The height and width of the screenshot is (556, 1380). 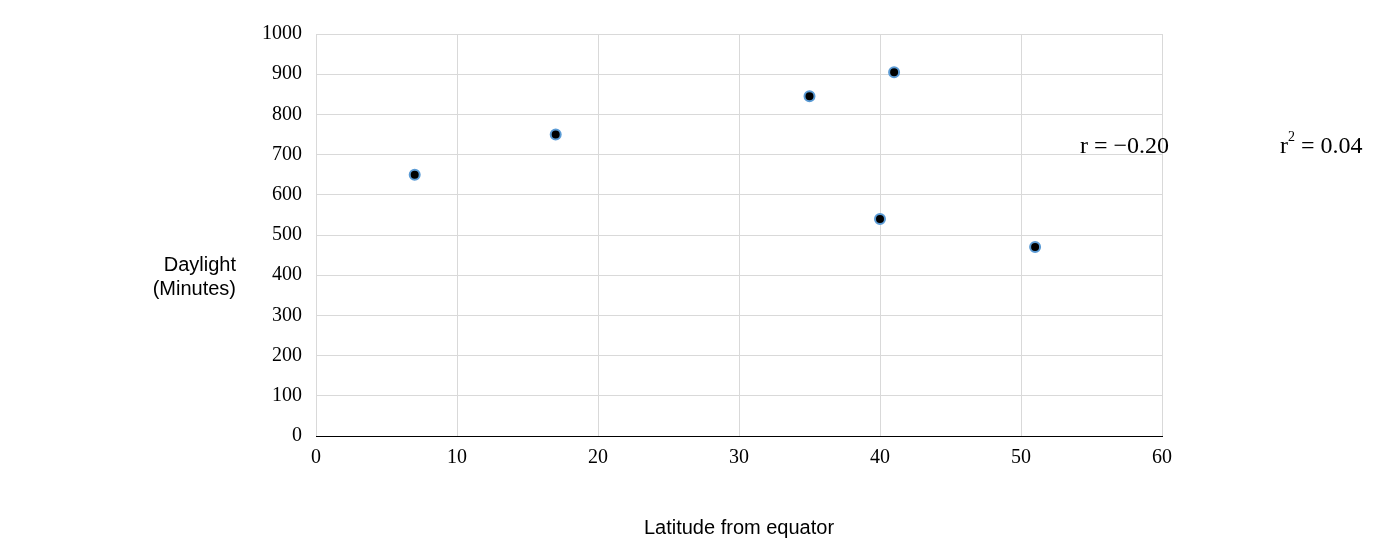 What do you see at coordinates (316, 456) in the screenshot?
I see `x-tick-label: 0` at bounding box center [316, 456].